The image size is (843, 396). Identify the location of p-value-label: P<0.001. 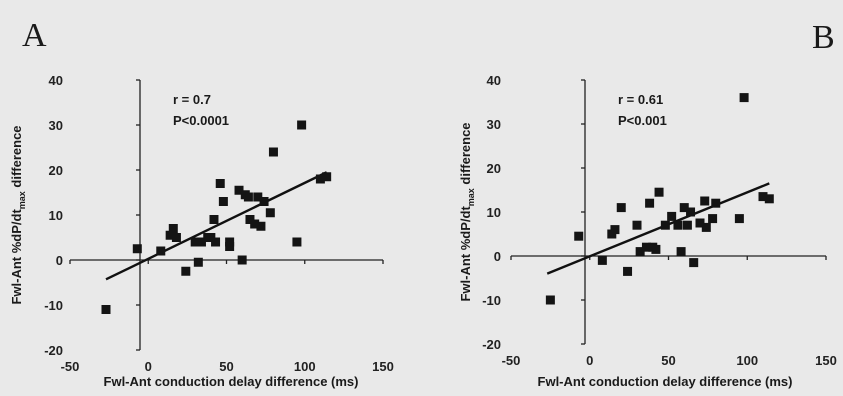
(642, 120).